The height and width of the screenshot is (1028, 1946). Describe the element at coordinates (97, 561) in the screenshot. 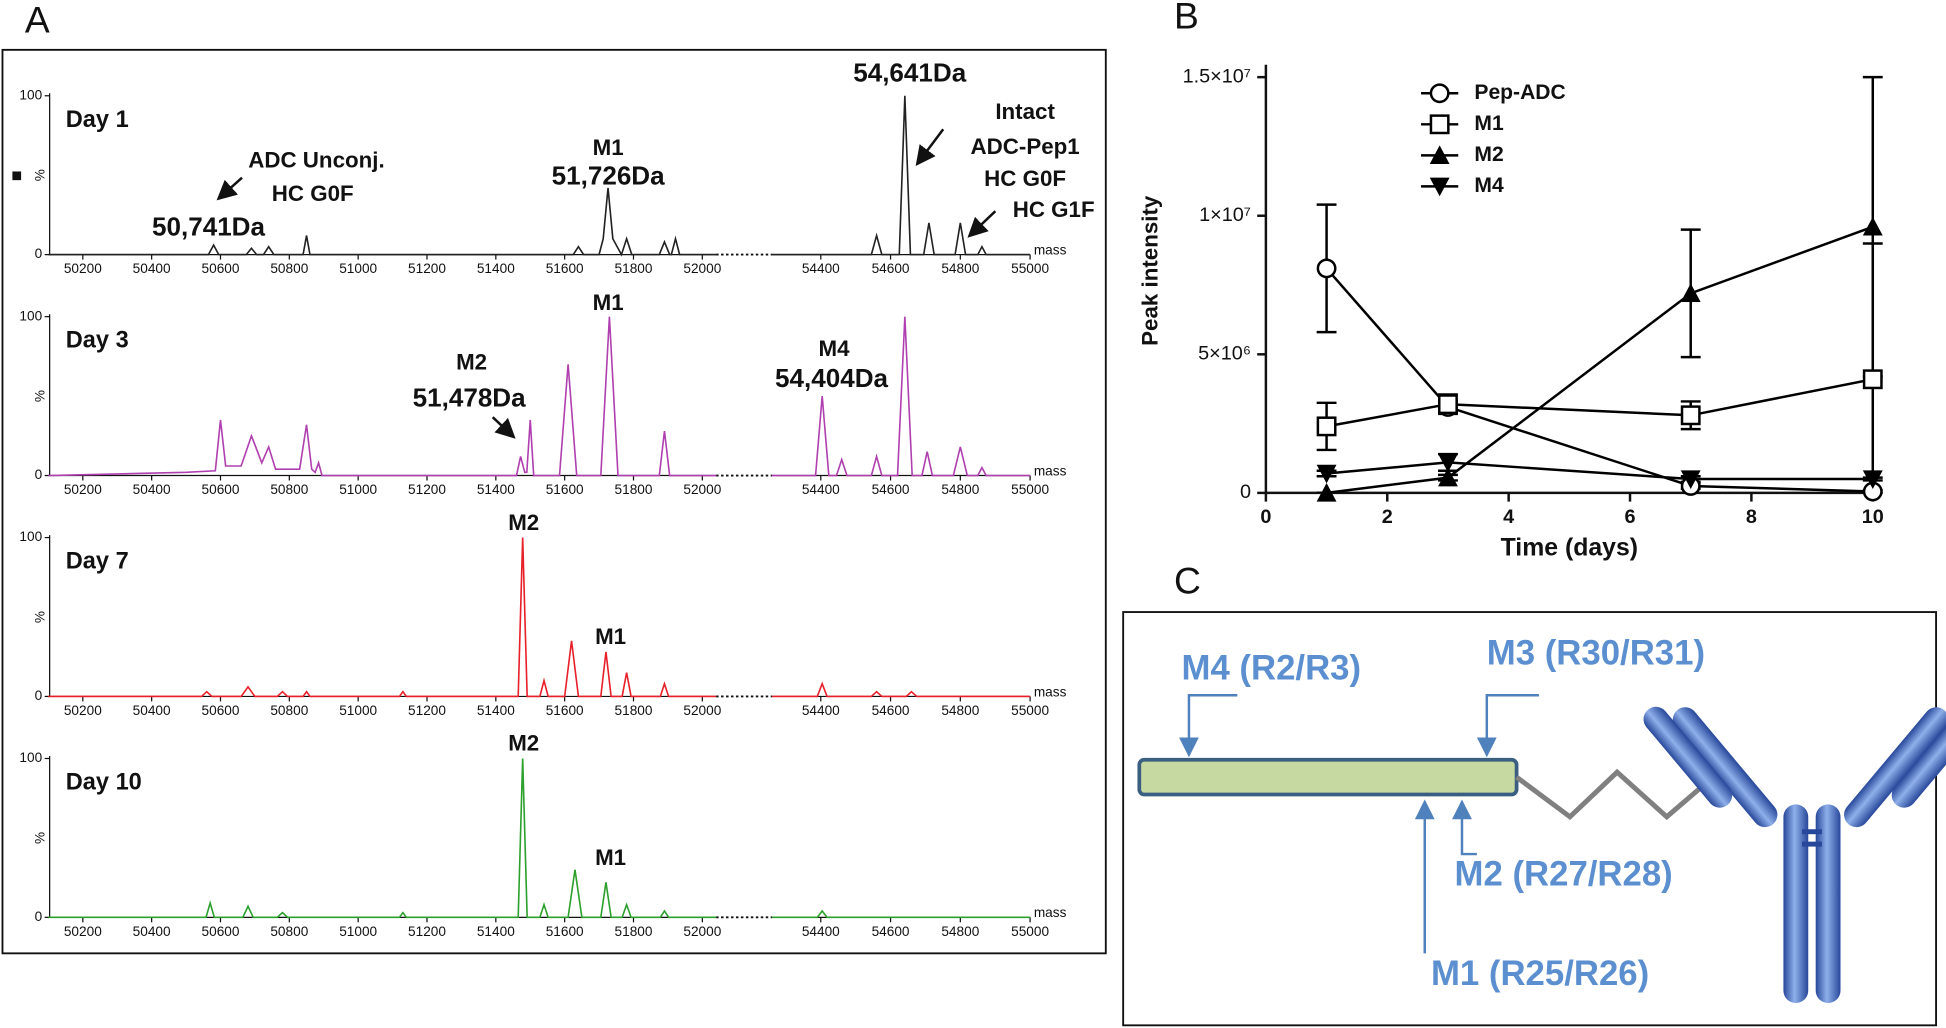

I see `chart-title: Day 7` at that location.